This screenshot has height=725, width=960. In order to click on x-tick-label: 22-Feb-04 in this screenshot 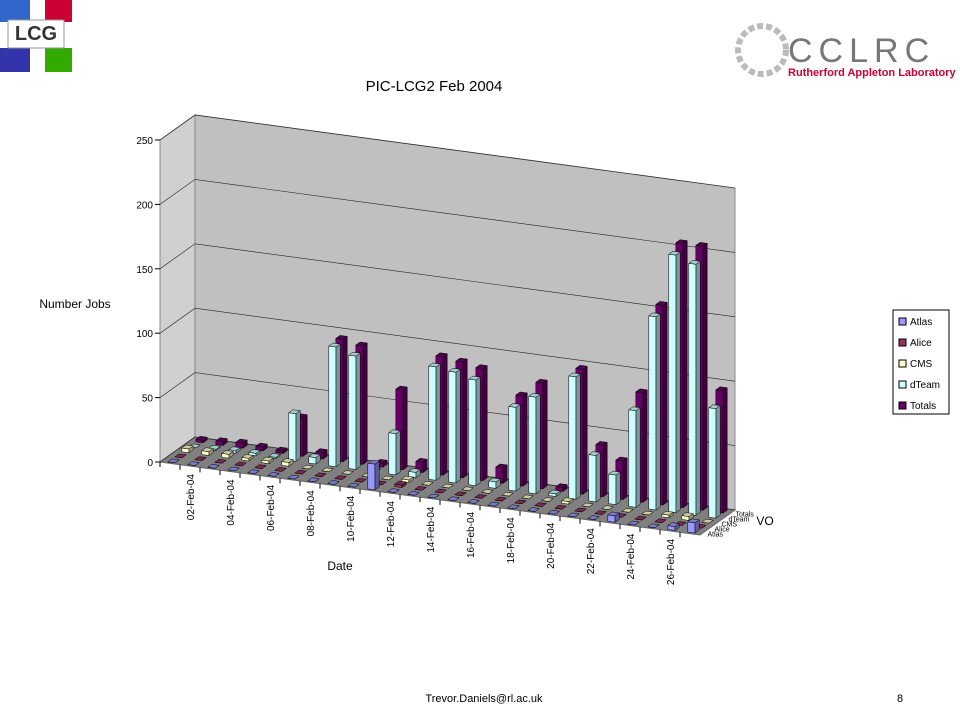, I will do `click(591, 551)`.